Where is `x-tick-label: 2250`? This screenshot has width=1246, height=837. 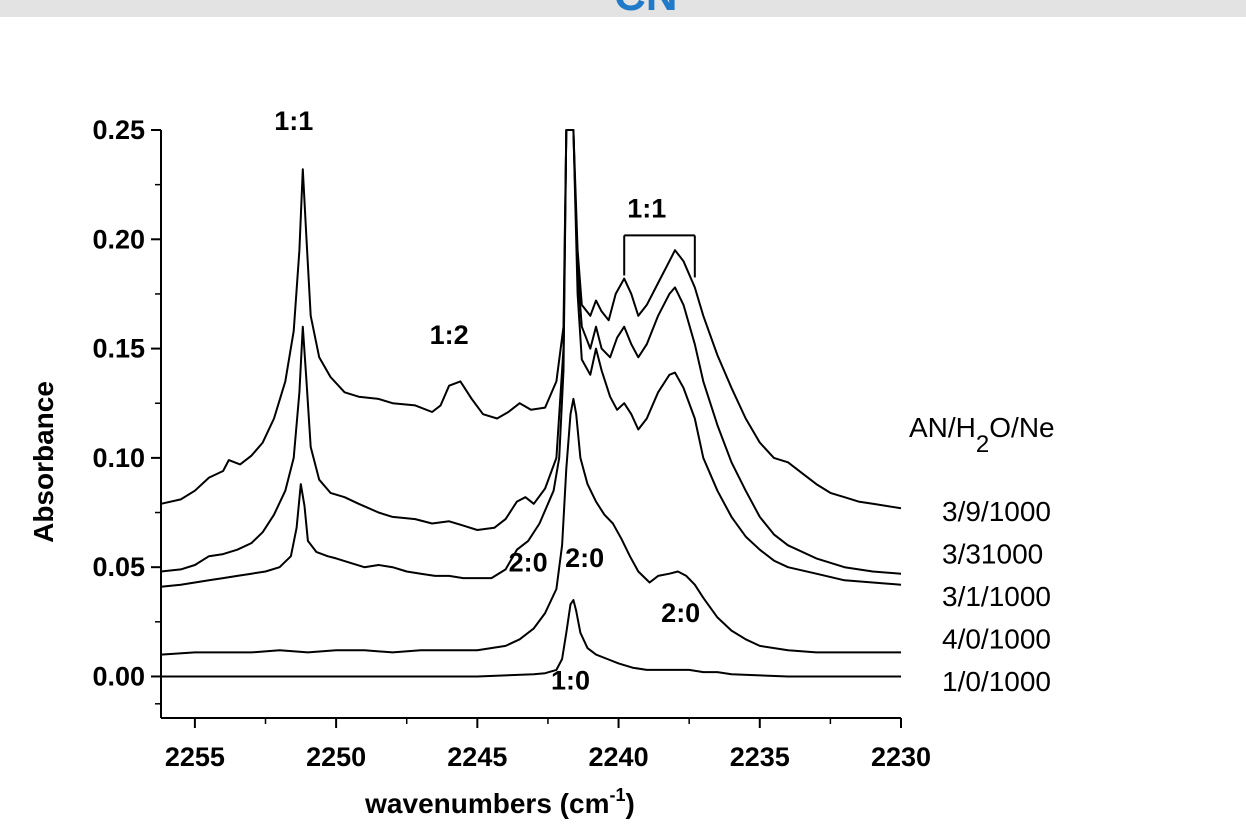
x-tick-label: 2250 is located at coordinates (336, 757).